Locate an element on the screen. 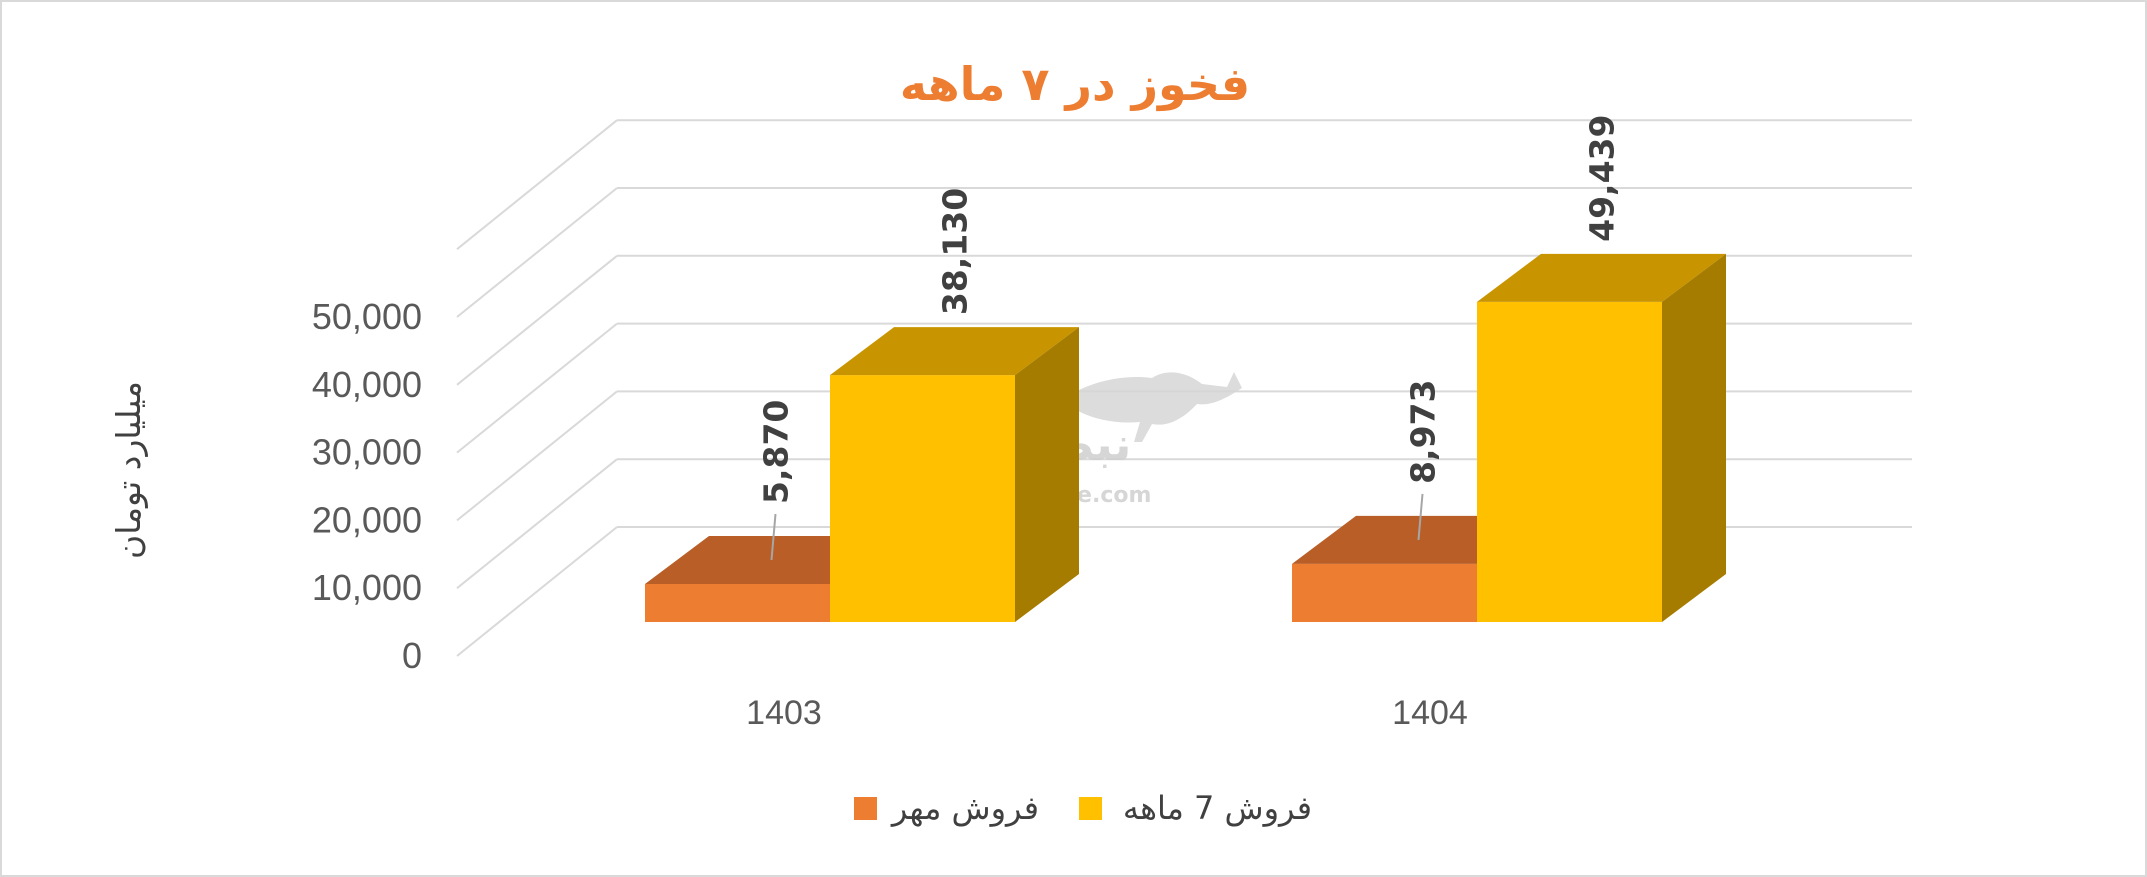 The image size is (2147, 877). legend-label: فروش 7 ماهه is located at coordinates (1217, 808).